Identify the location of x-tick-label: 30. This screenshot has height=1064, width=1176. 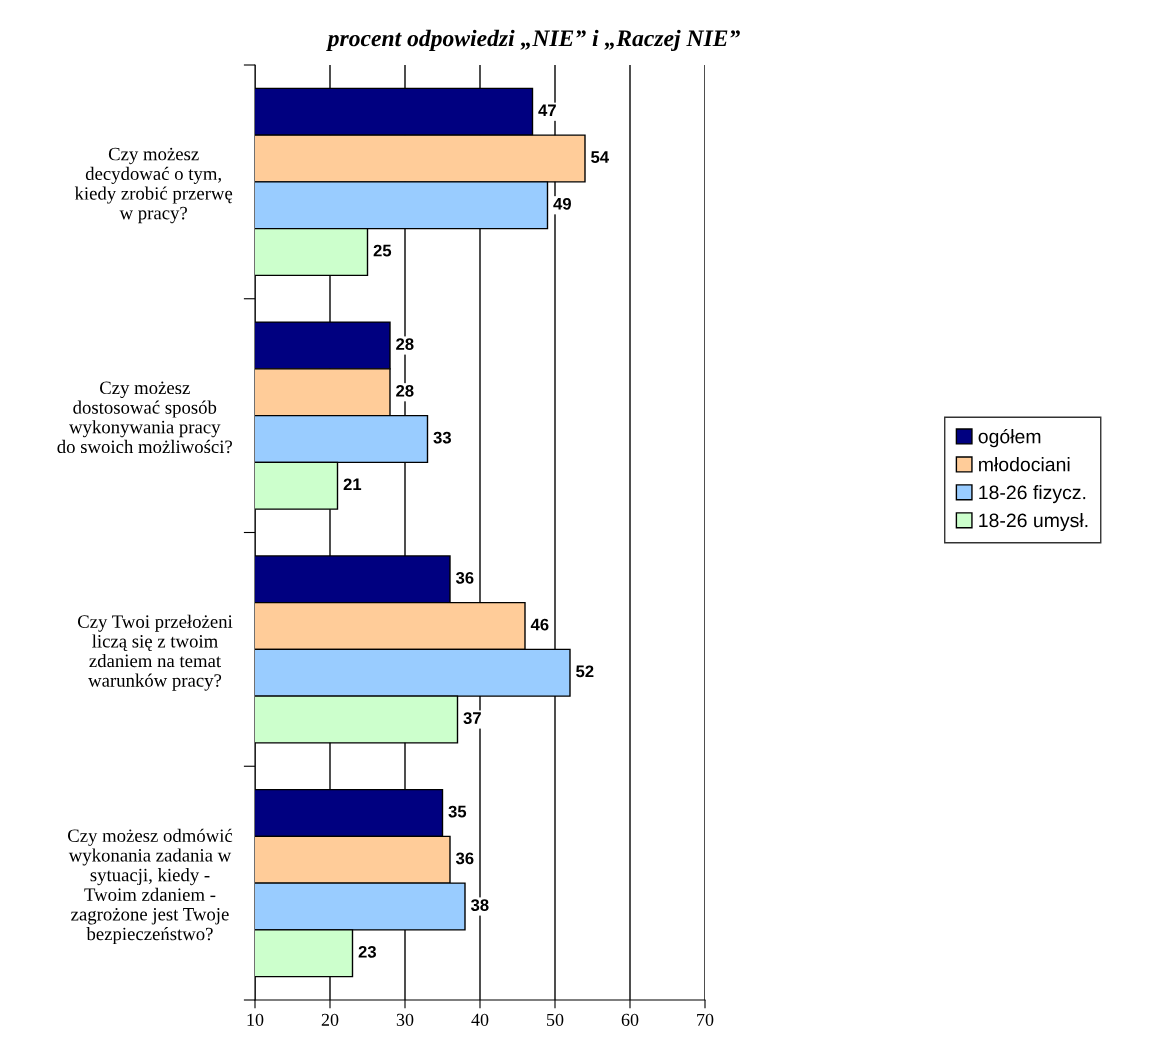
(405, 1019).